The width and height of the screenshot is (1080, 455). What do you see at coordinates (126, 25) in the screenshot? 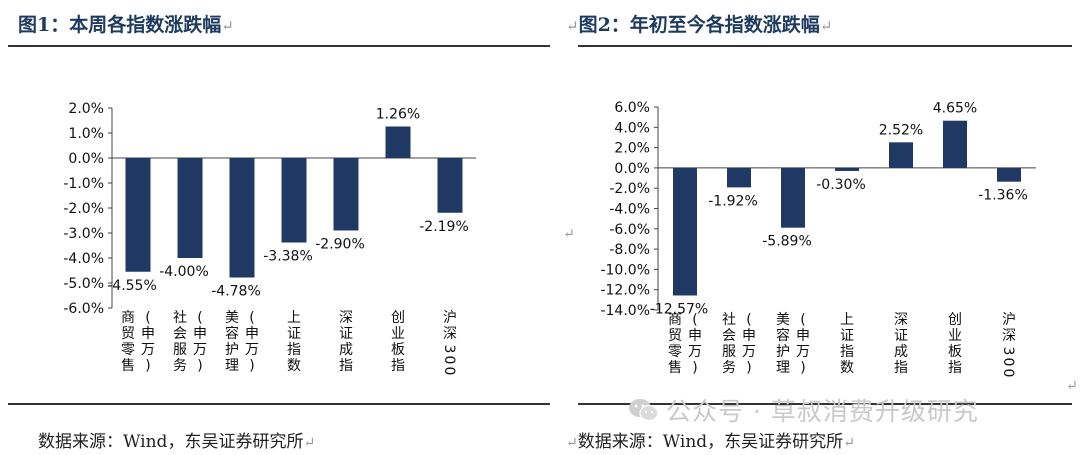
I see `figure-1-title: 图1：本周各指数涨跌幅↵` at bounding box center [126, 25].